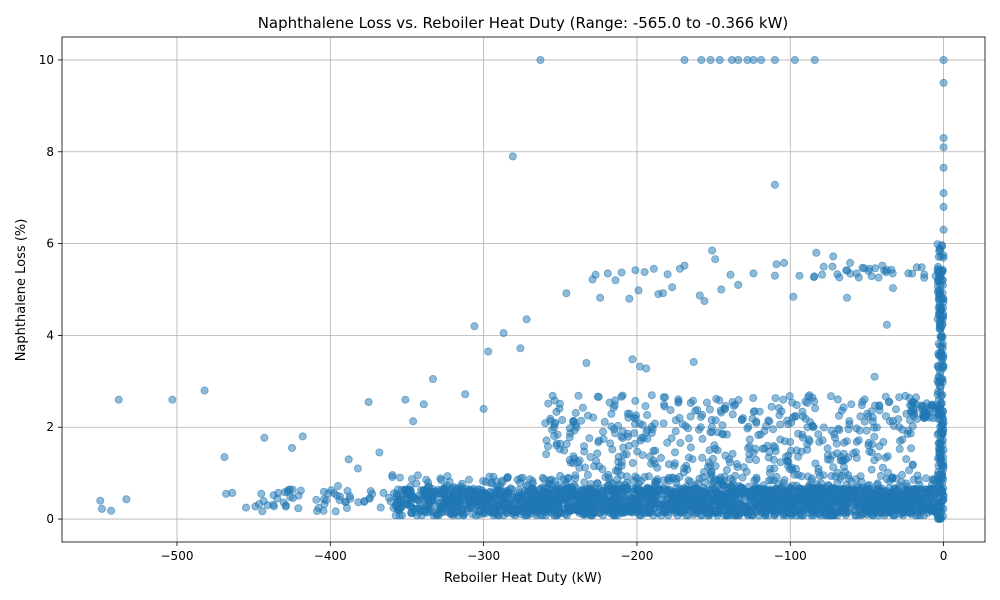  I want to click on y-axis-label: Naphthalene Loss (%), so click(21, 290).